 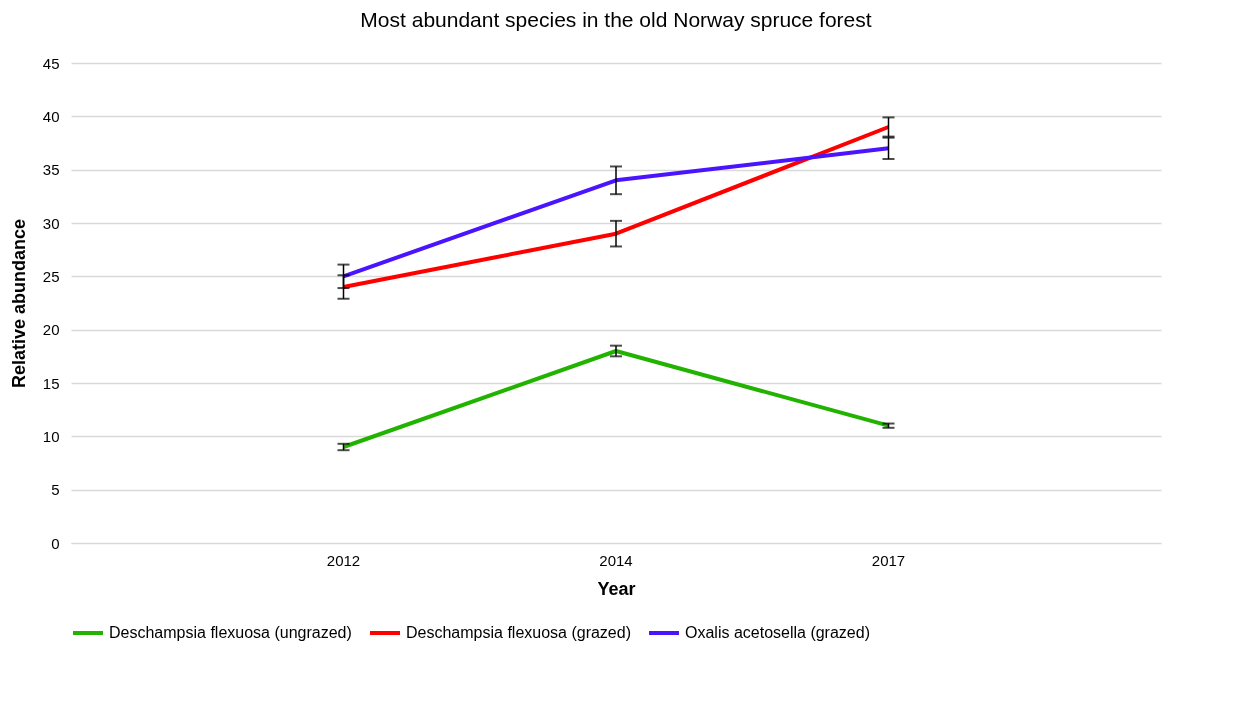 I want to click on legend-label: Deschampsia flexuosa (ungrazed), so click(x=230, y=632).